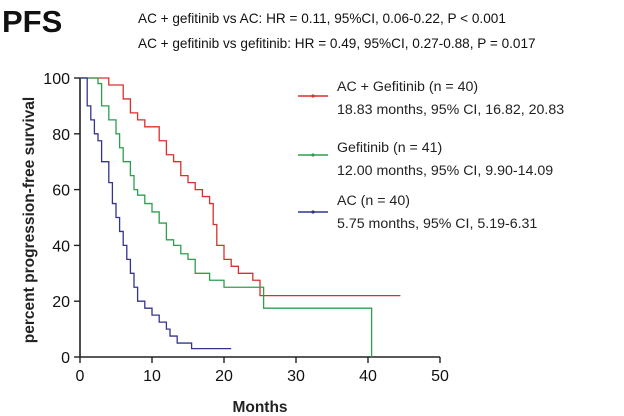 This screenshot has width=624, height=416. Describe the element at coordinates (56, 79) in the screenshot. I see `y-tick-label-5: 100` at that location.